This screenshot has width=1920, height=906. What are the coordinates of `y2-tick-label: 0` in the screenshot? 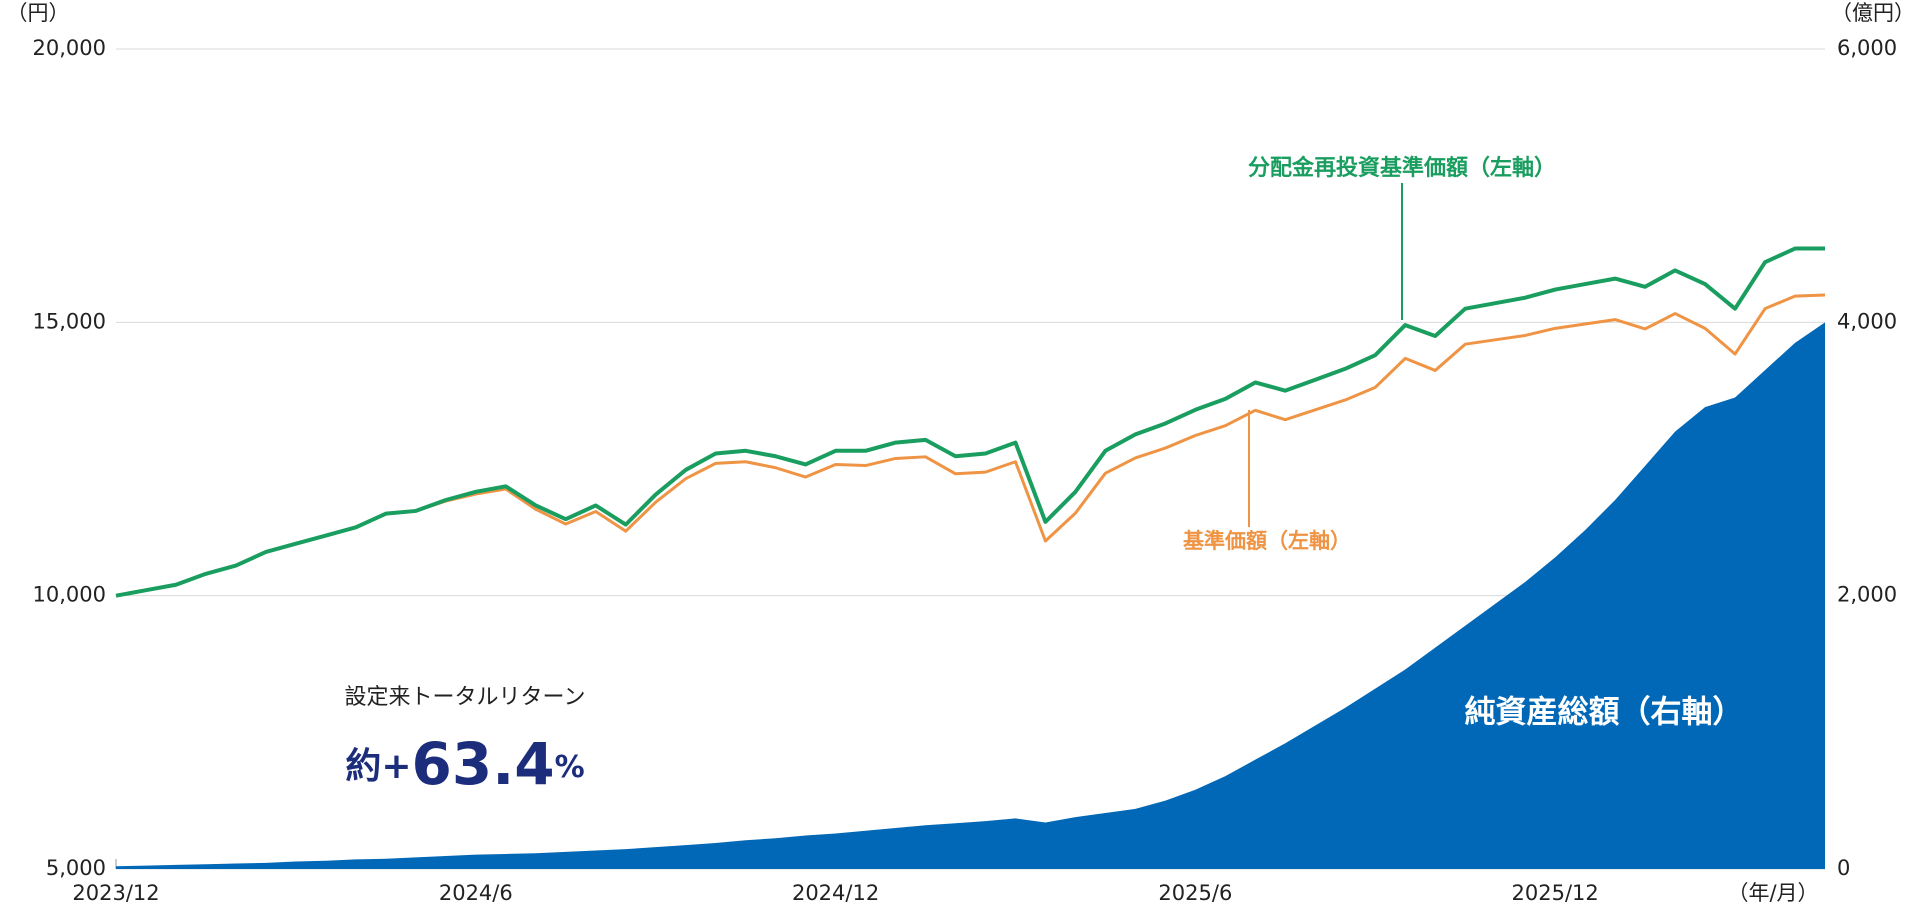 It's located at (1843, 868).